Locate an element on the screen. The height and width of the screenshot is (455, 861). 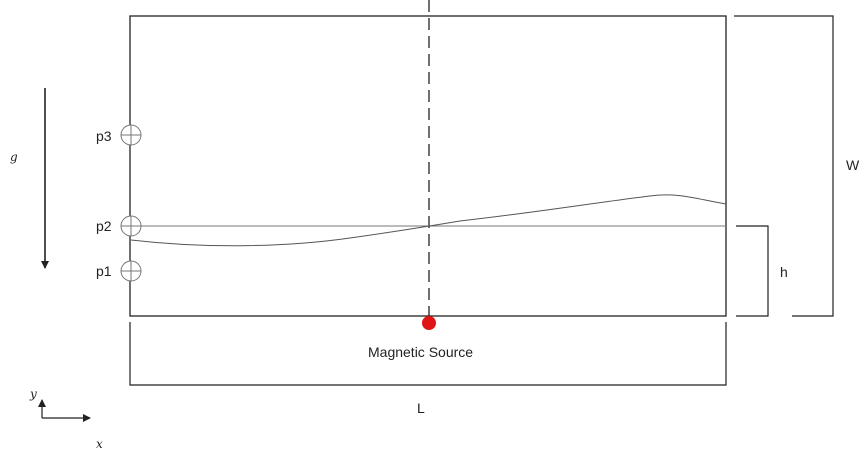
height-label: h is located at coordinates (784, 272).